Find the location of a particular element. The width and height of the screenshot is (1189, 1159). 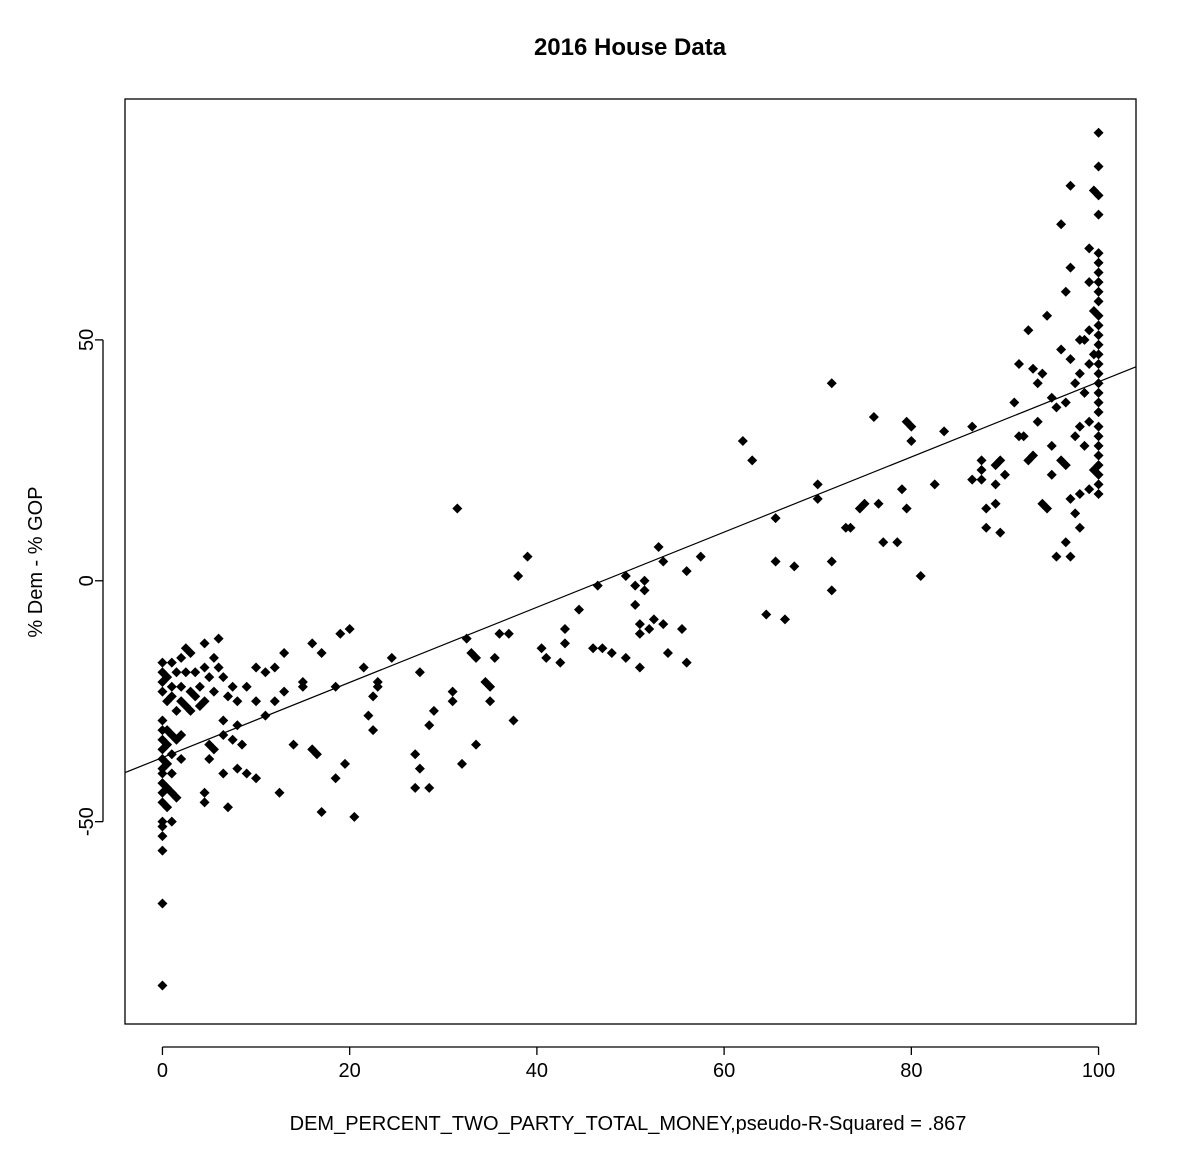

x-tick-label: 0 is located at coordinates (162, 1071).